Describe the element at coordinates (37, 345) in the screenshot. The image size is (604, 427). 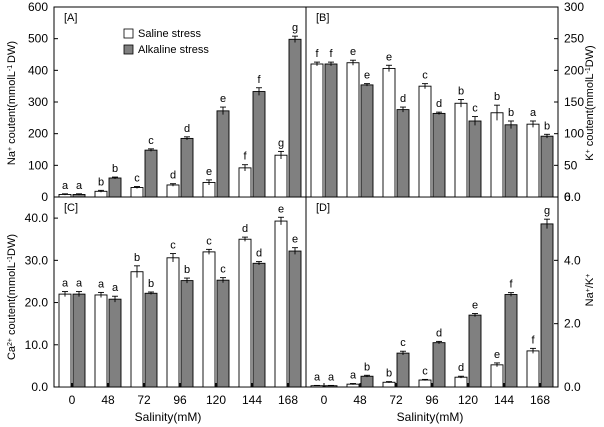
I see `y-tick-label-c: 10.0` at that location.